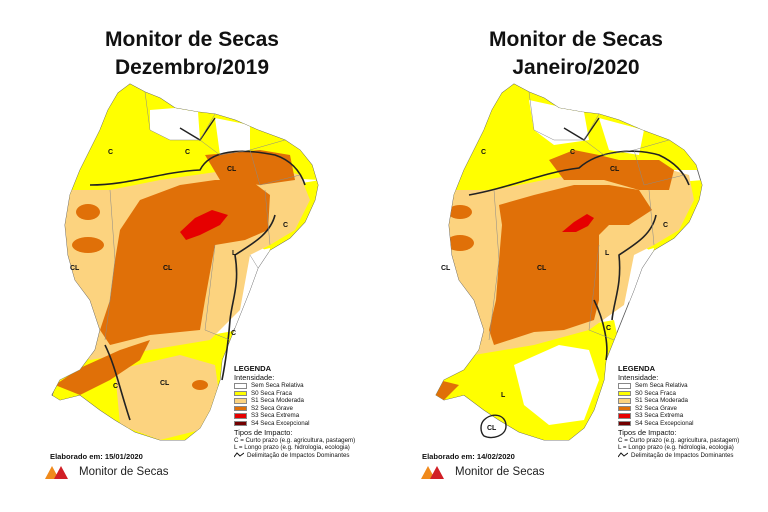 The image size is (768, 512). What do you see at coordinates (192, 67) in the screenshot?
I see `panel-subtitle: Dezembro/2019` at bounding box center [192, 67].